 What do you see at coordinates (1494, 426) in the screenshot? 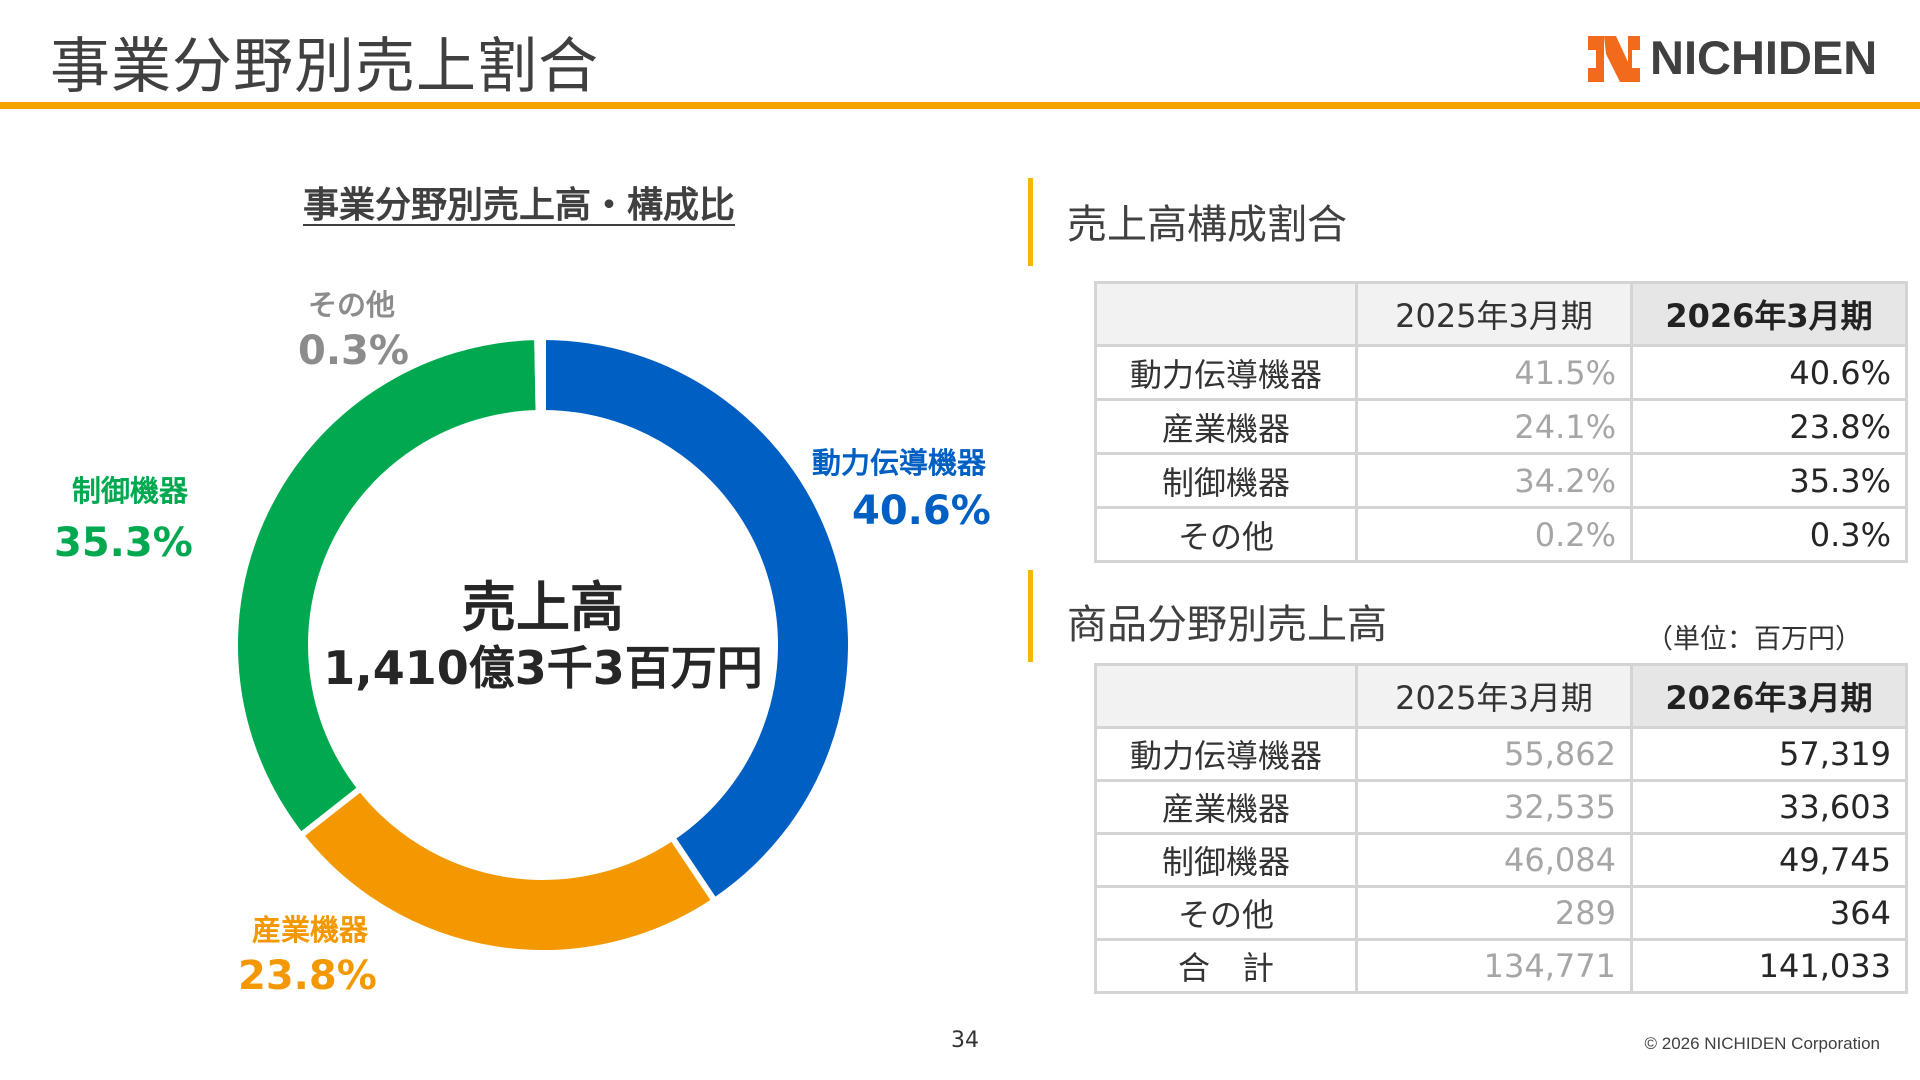
I see `prev-value: 24.1%` at bounding box center [1494, 426].